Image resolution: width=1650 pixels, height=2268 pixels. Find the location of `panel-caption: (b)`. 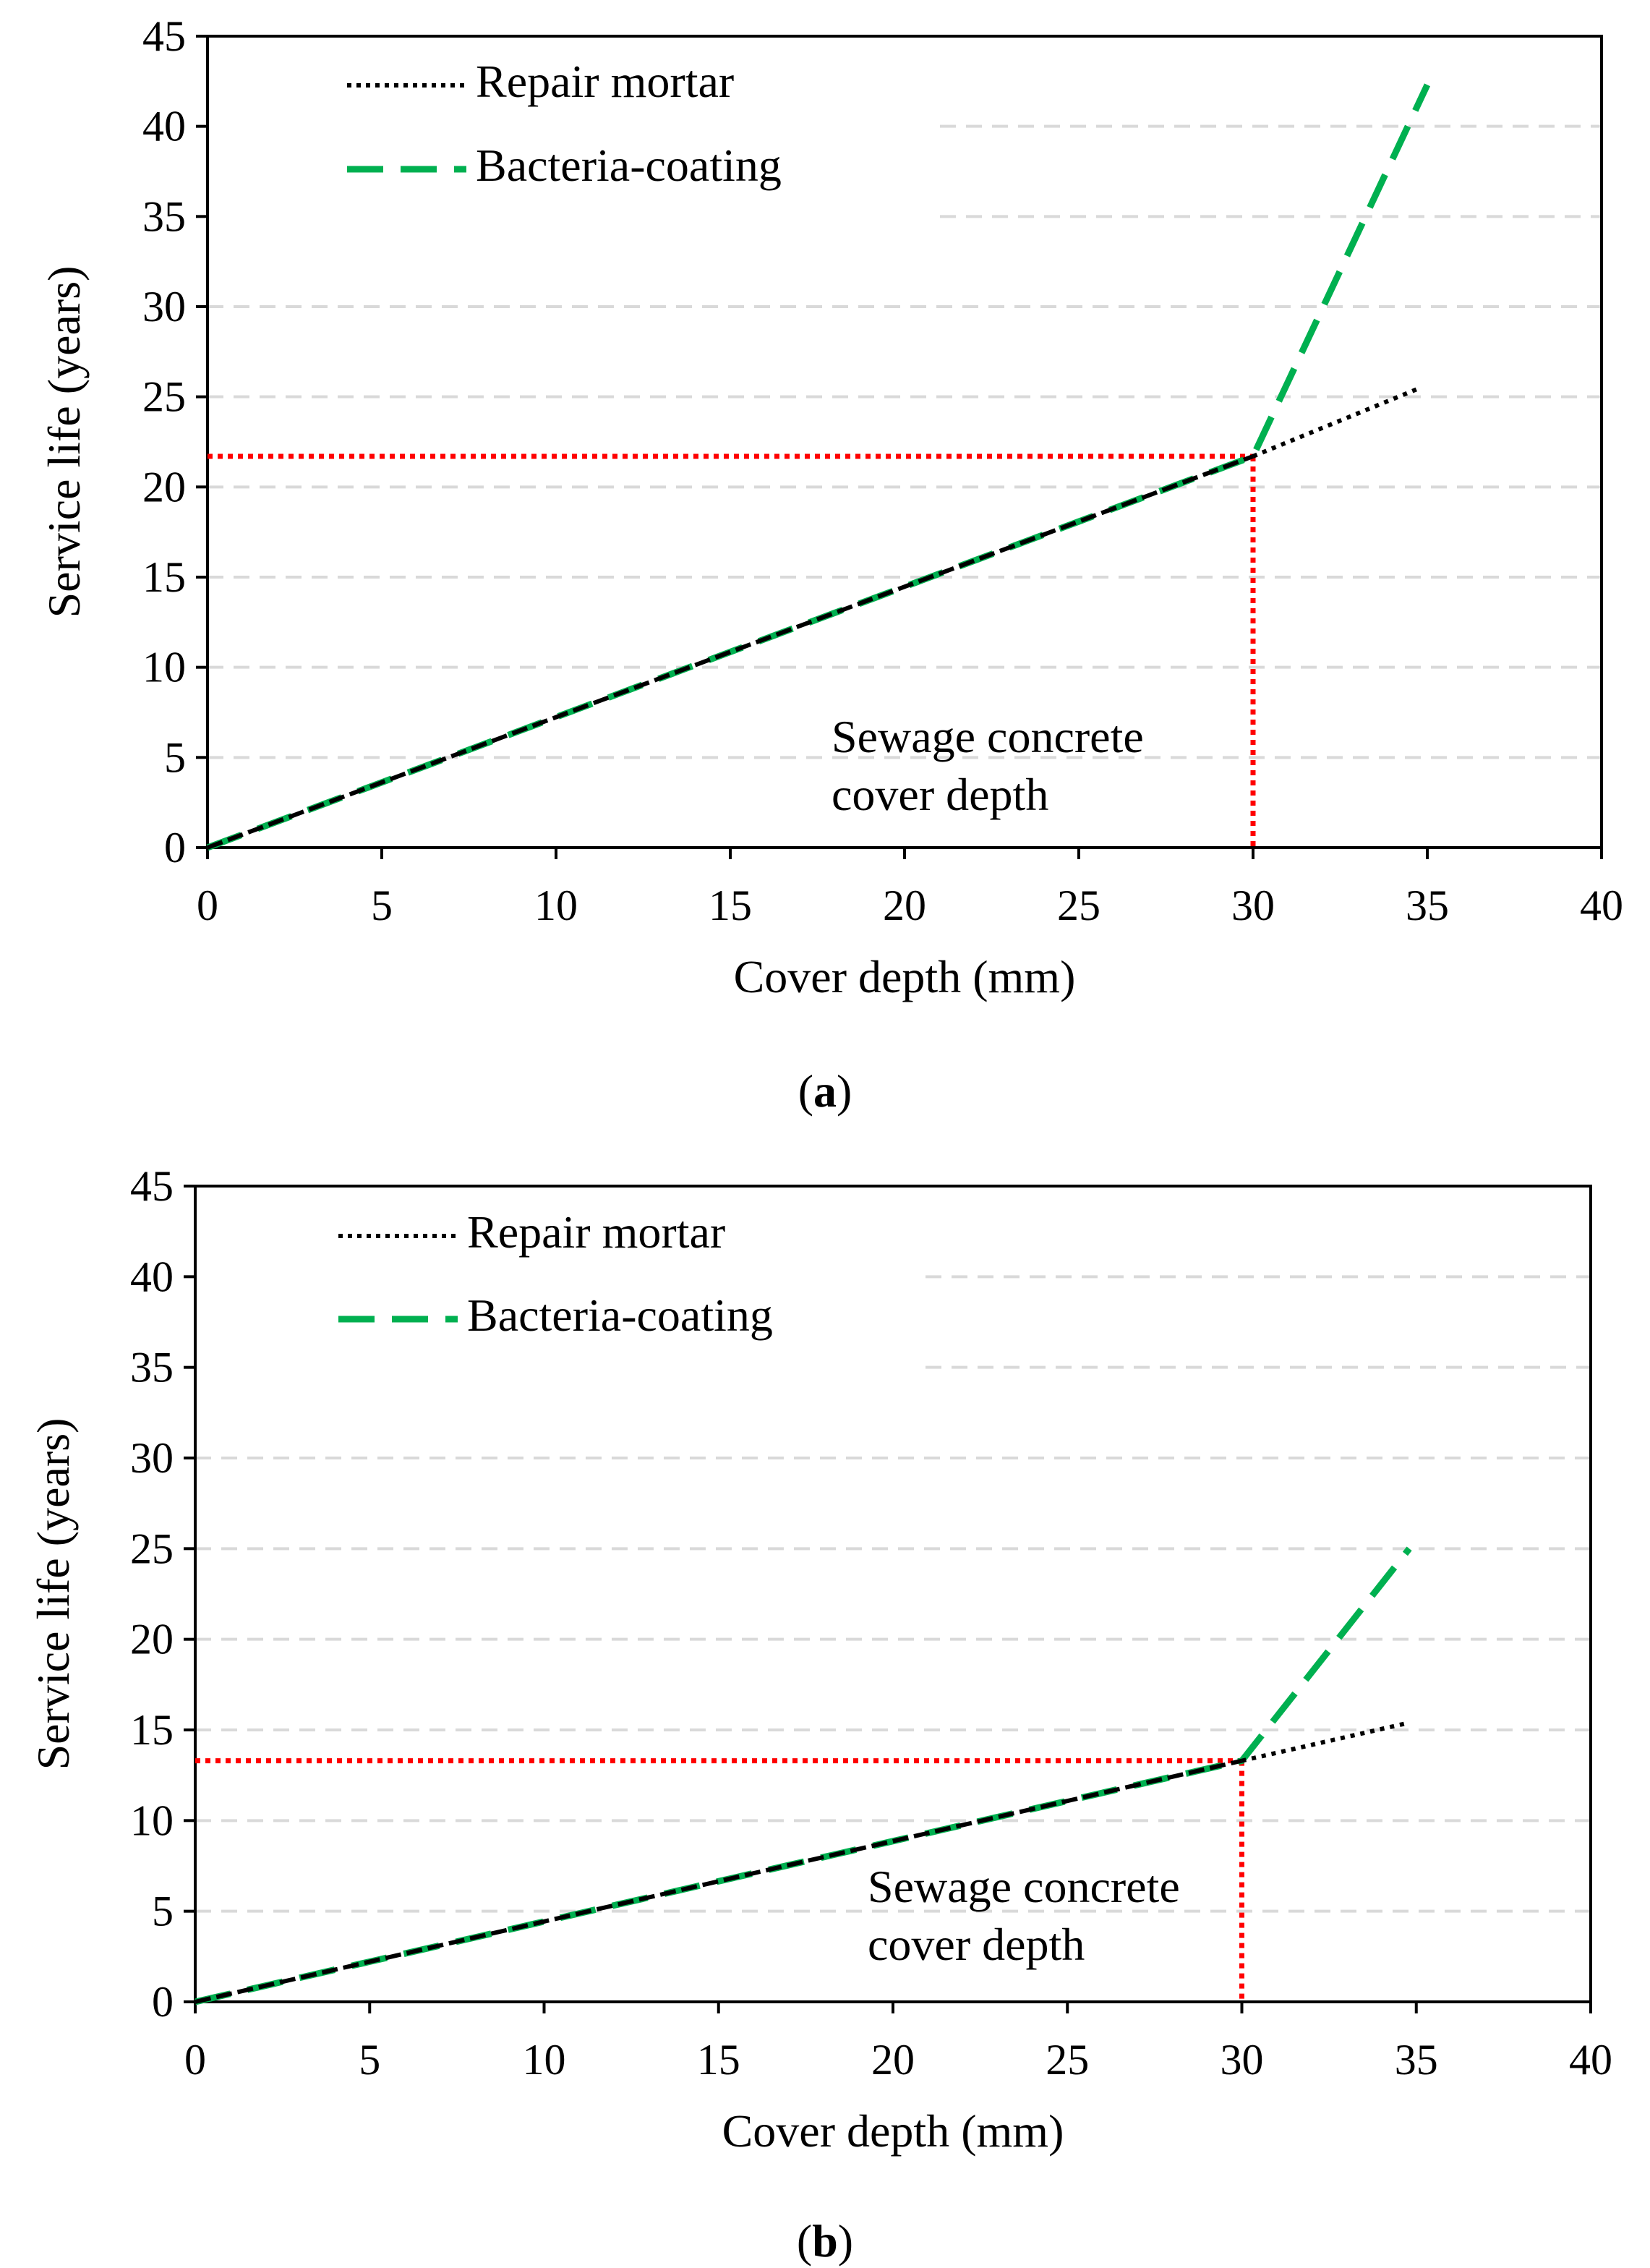

panel-caption: (b) is located at coordinates (825, 2241).